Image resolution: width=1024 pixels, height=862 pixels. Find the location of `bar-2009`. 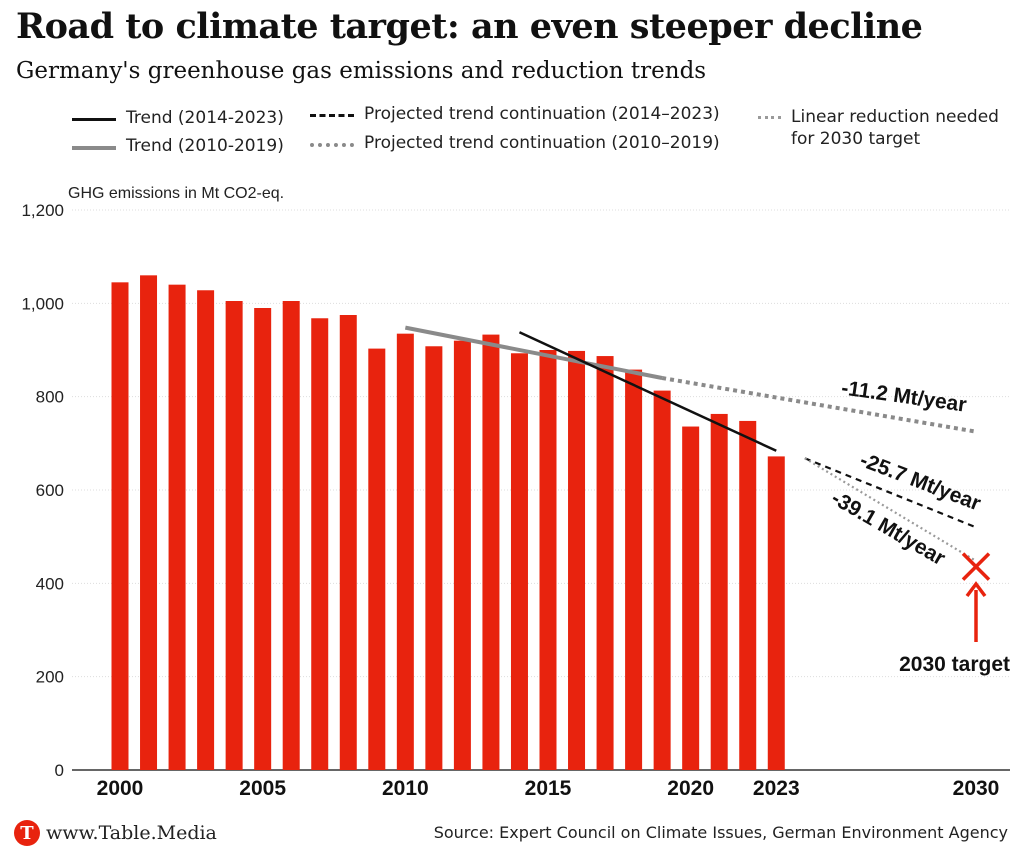

bar-2009 is located at coordinates (377, 559).